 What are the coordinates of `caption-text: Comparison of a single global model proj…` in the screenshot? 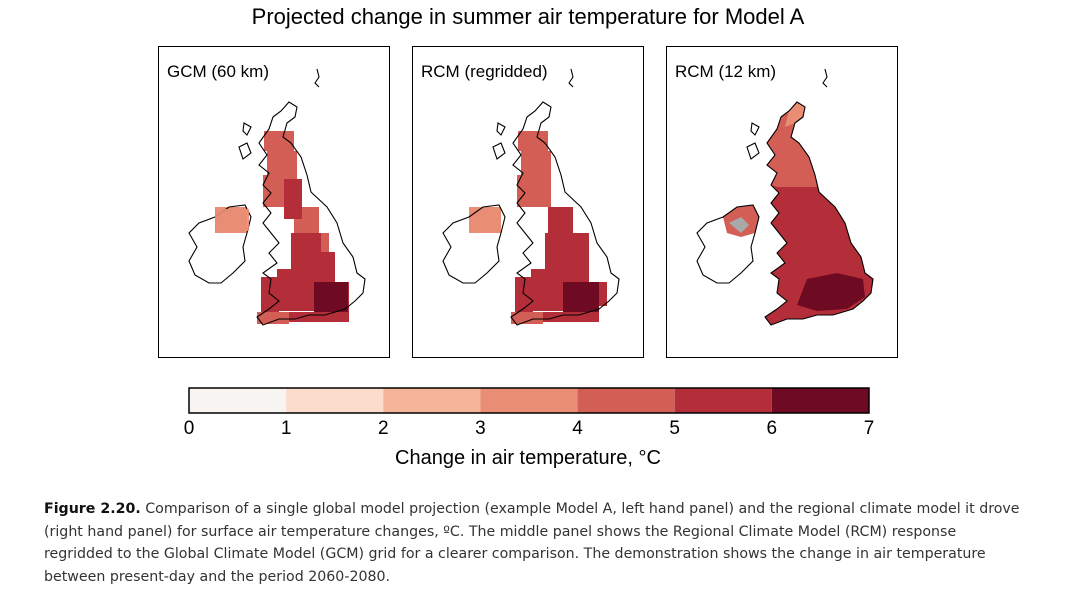 It's located at (532, 543).